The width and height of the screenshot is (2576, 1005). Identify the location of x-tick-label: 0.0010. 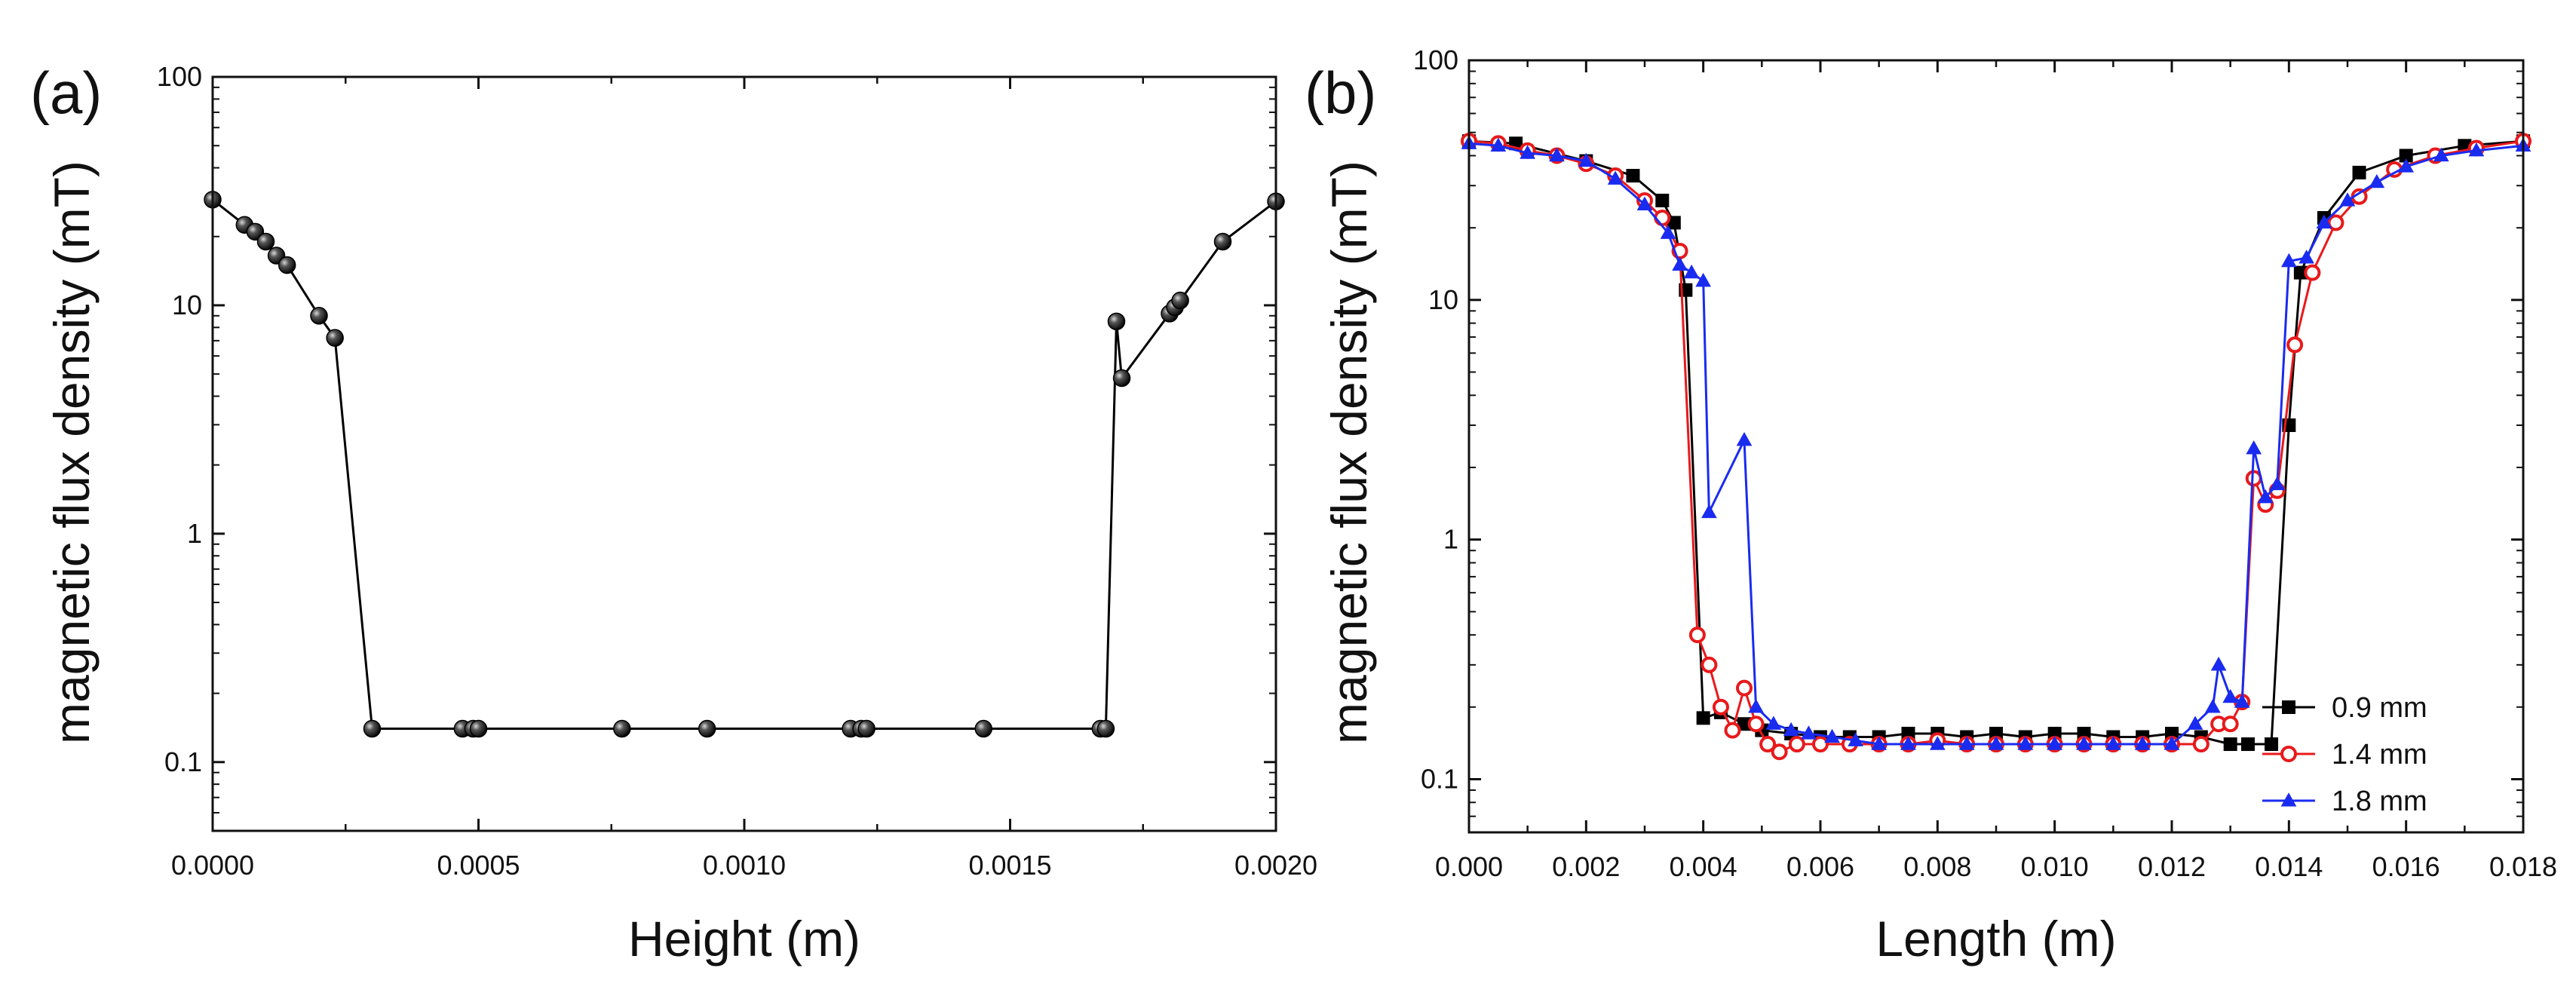
(744, 865).